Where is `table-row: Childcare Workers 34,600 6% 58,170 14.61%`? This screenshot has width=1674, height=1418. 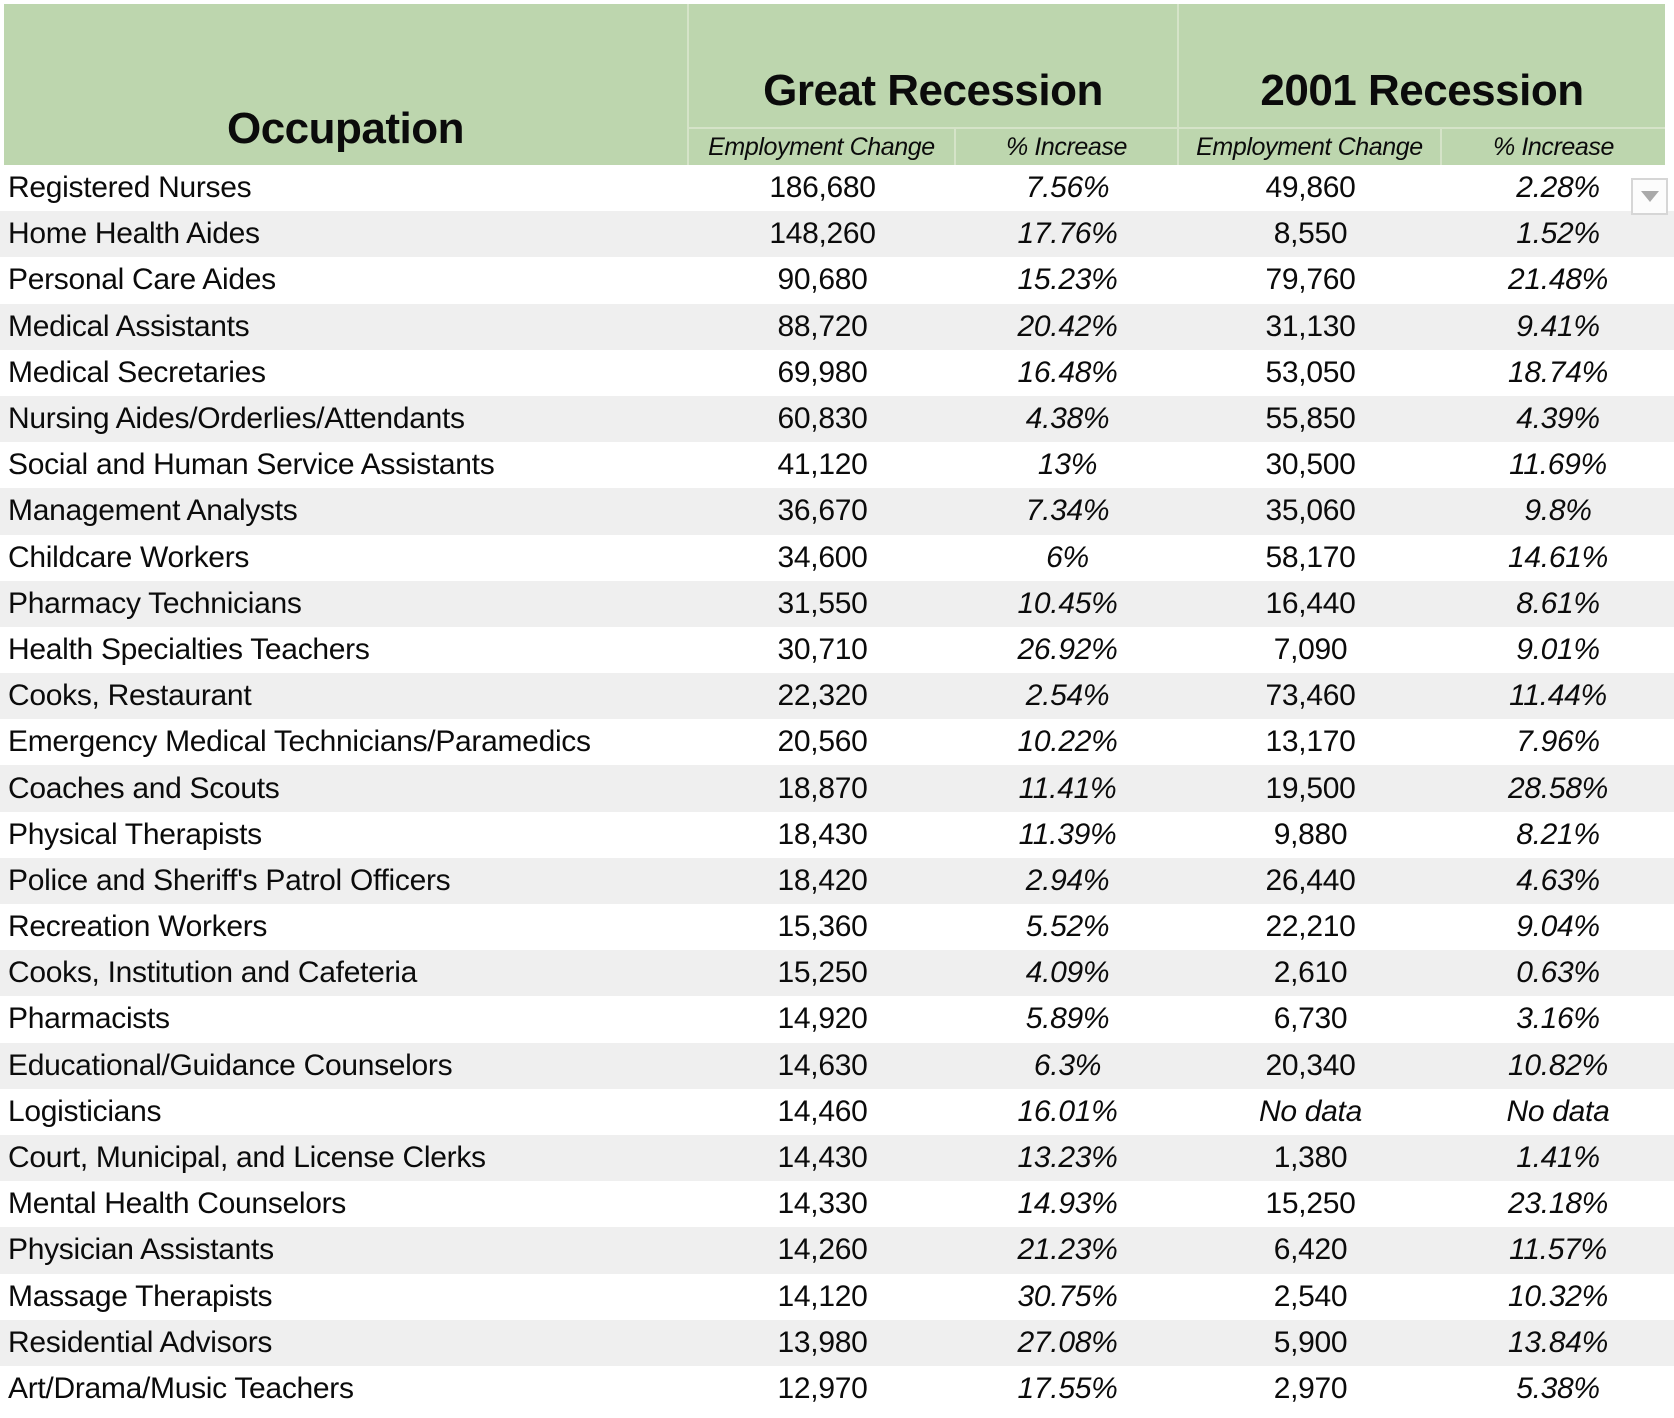
table-row: Childcare Workers 34,600 6% 58,170 14.61% is located at coordinates (837, 557).